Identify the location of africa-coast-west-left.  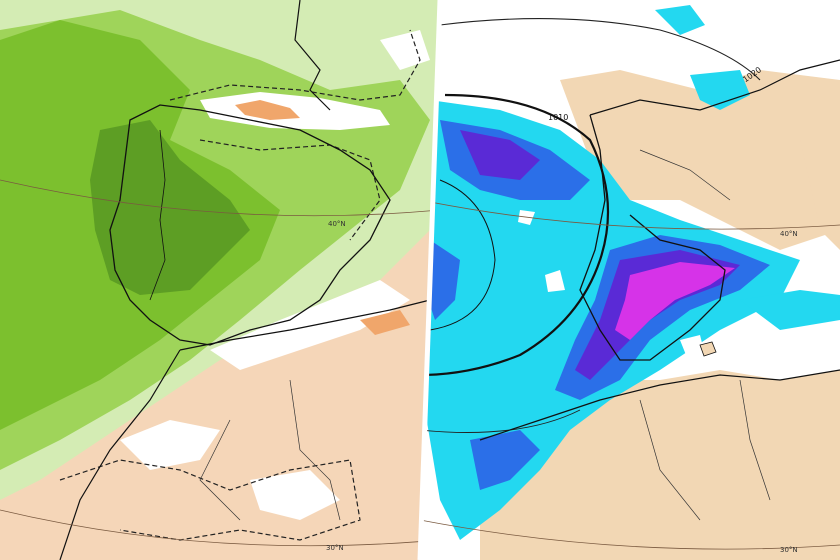
(120, 454).